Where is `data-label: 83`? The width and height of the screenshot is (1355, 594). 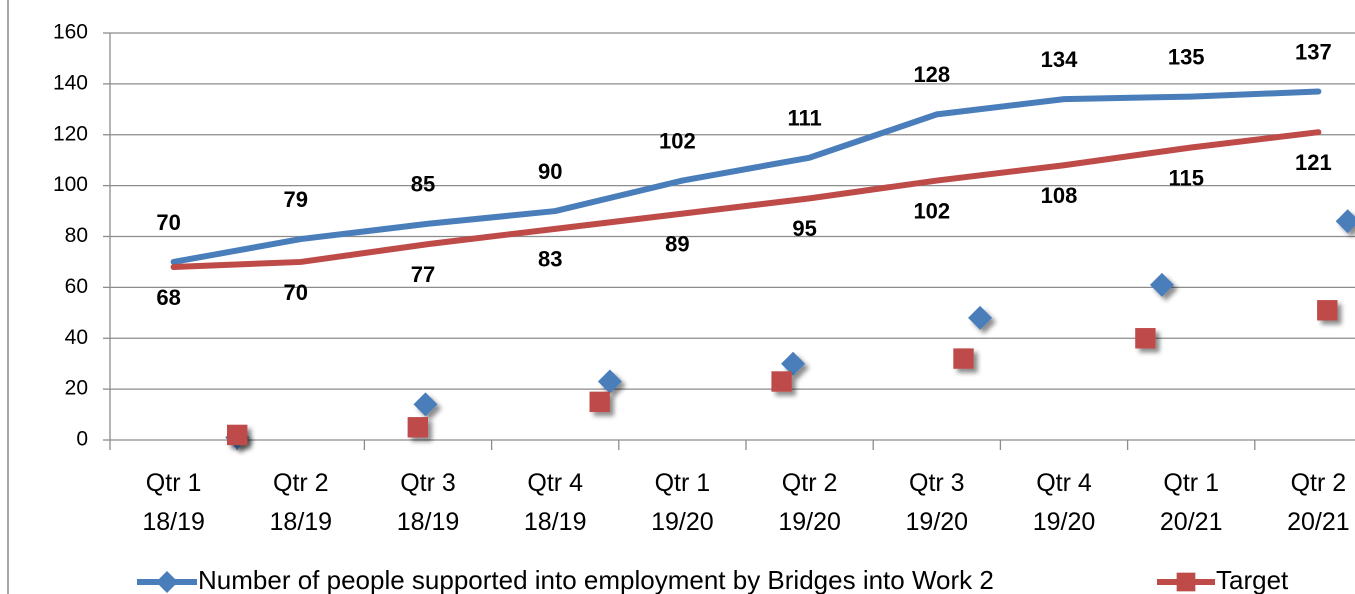
data-label: 83 is located at coordinates (550, 259).